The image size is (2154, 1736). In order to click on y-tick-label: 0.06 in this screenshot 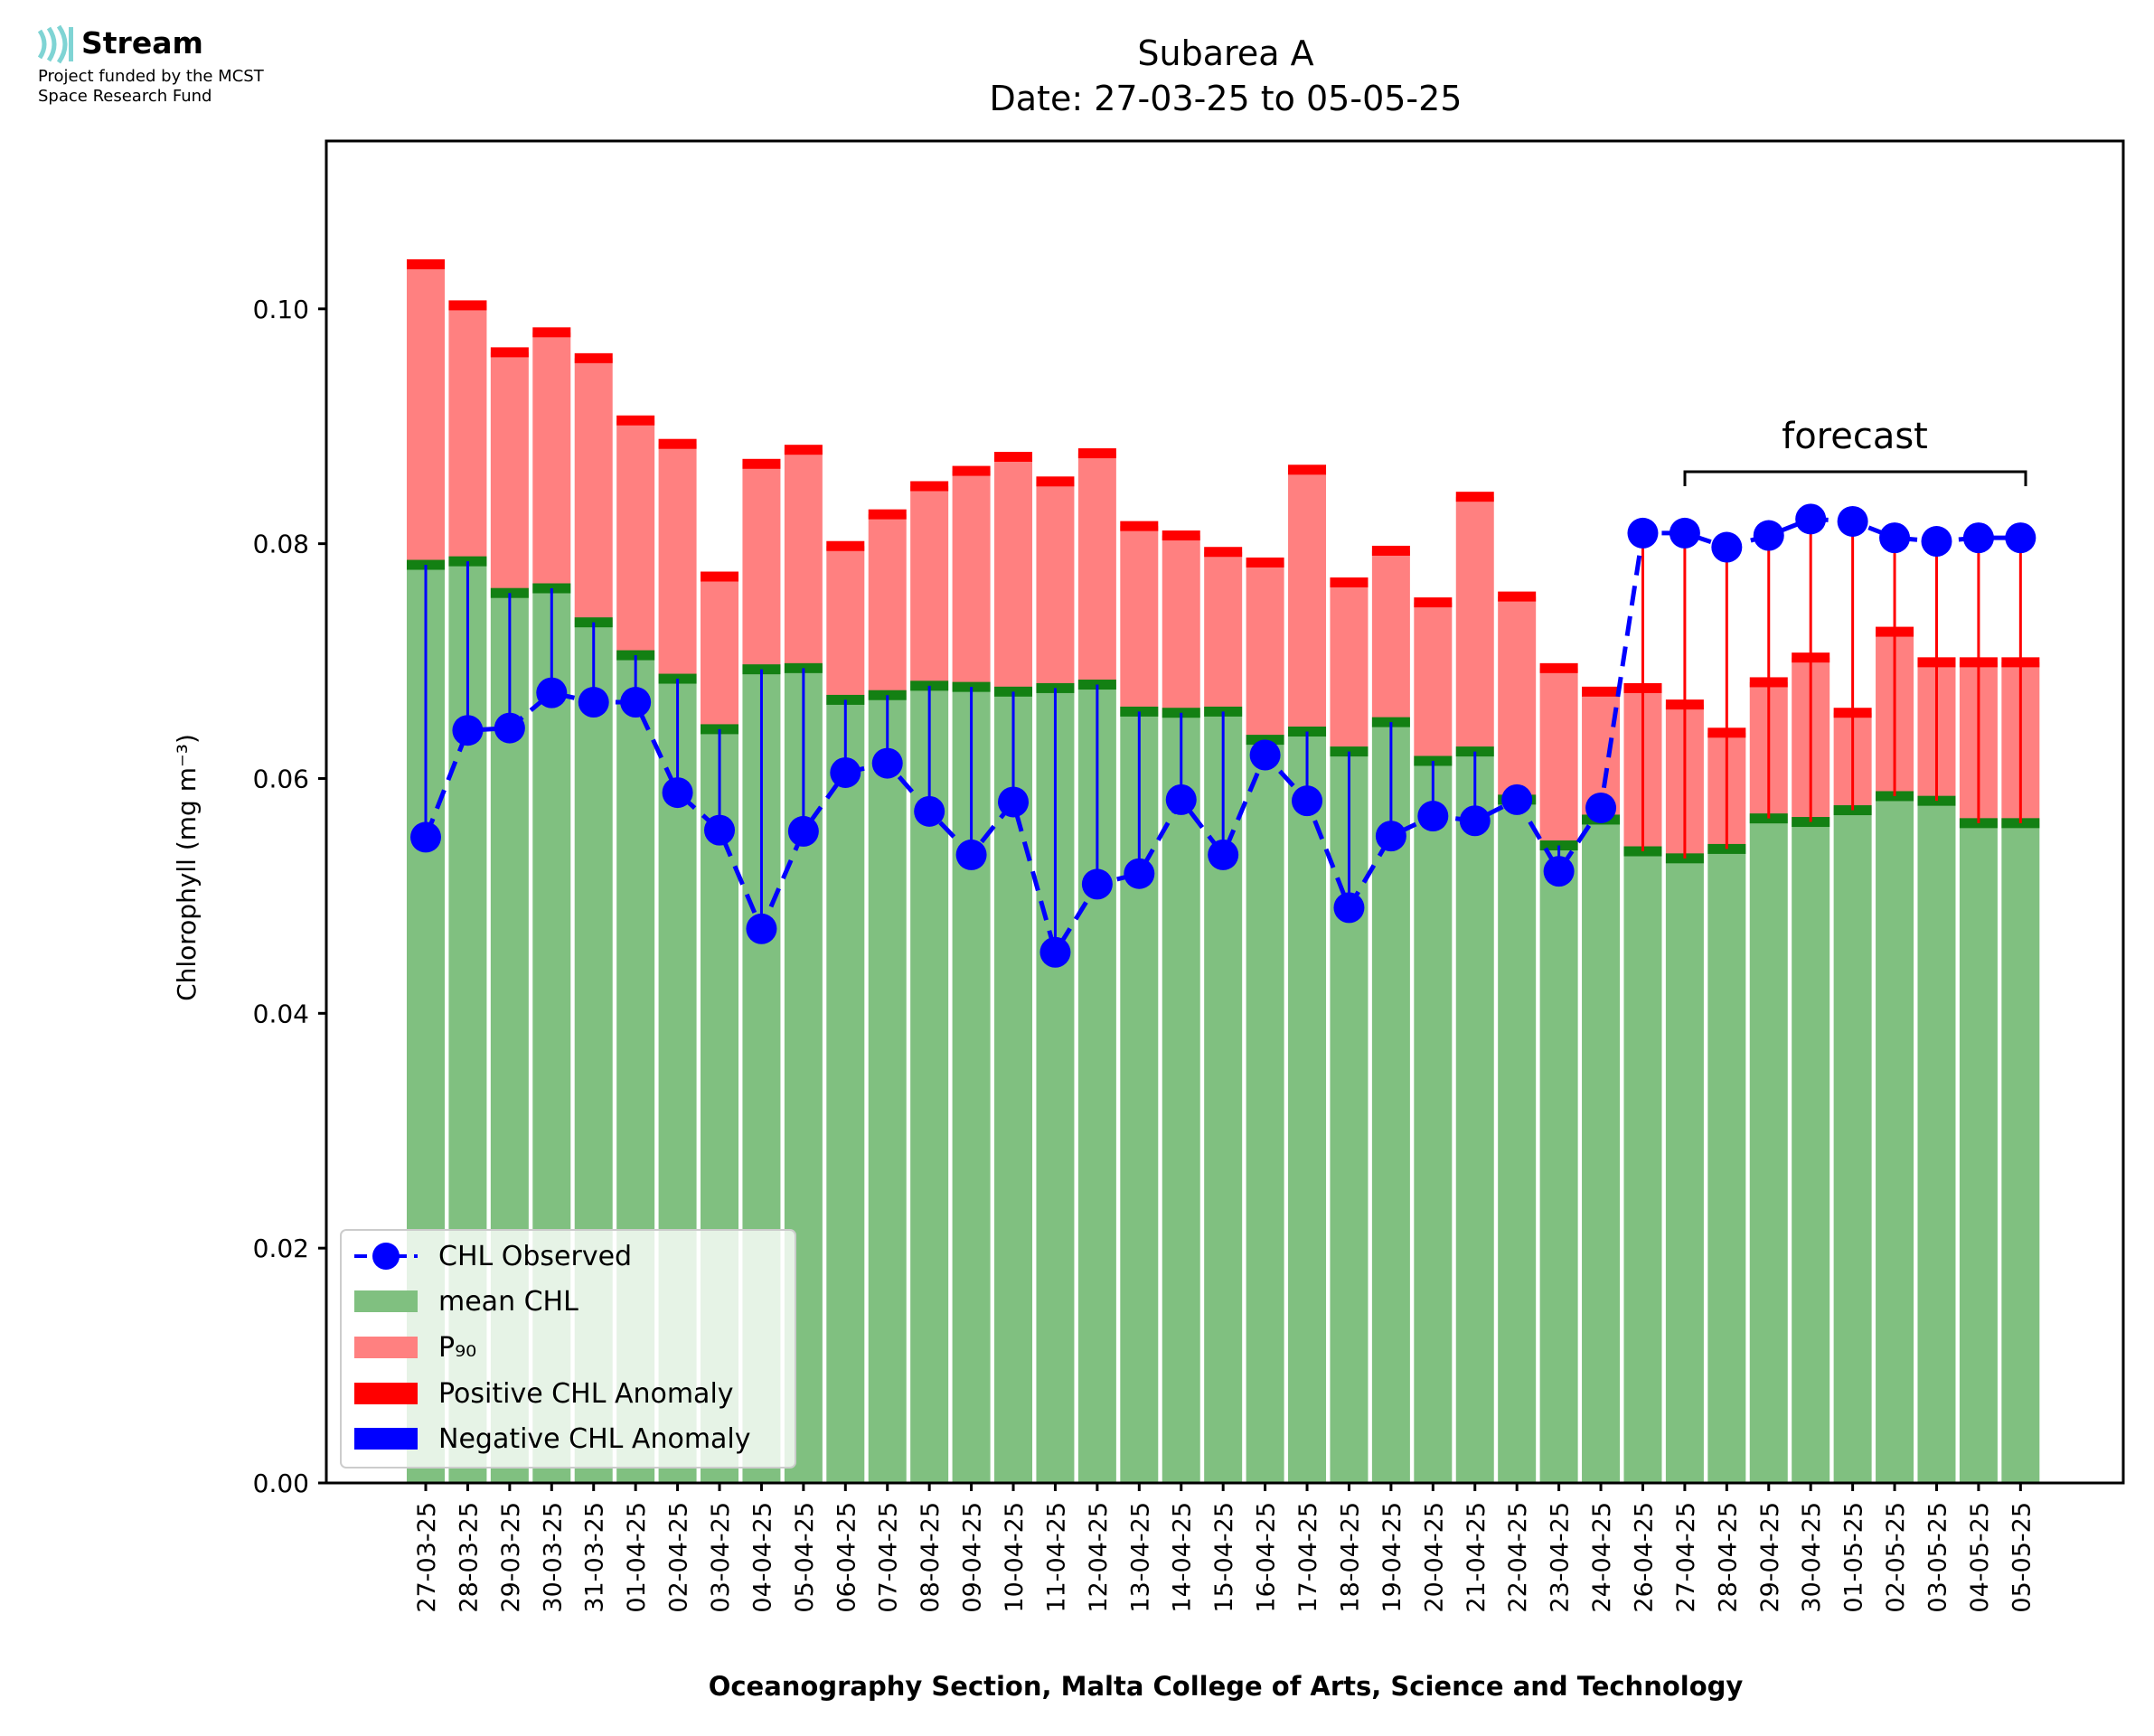, I will do `click(281, 778)`.